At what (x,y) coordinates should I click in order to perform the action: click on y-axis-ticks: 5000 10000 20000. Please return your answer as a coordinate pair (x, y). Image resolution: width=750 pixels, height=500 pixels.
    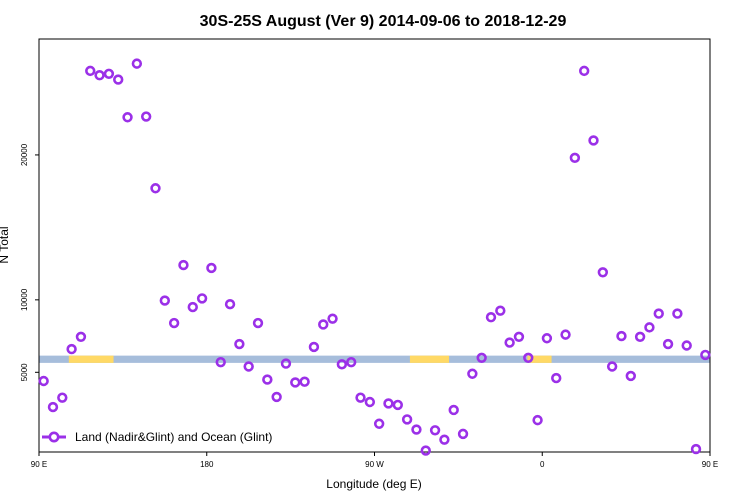
    Looking at the image, I should click on (29, 262).